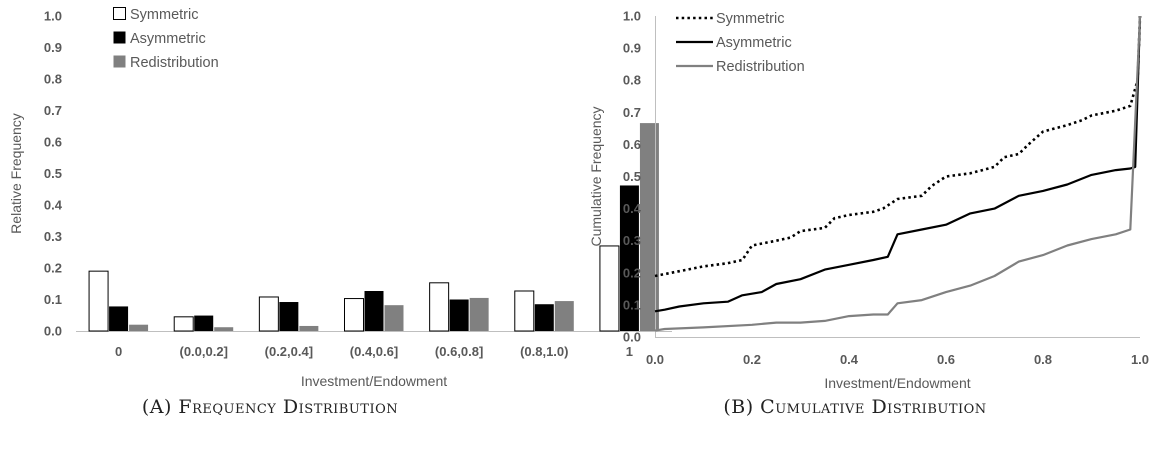 The width and height of the screenshot is (1157, 450). I want to click on y-axis-title-b: Cumulative Frequency, so click(596, 176).